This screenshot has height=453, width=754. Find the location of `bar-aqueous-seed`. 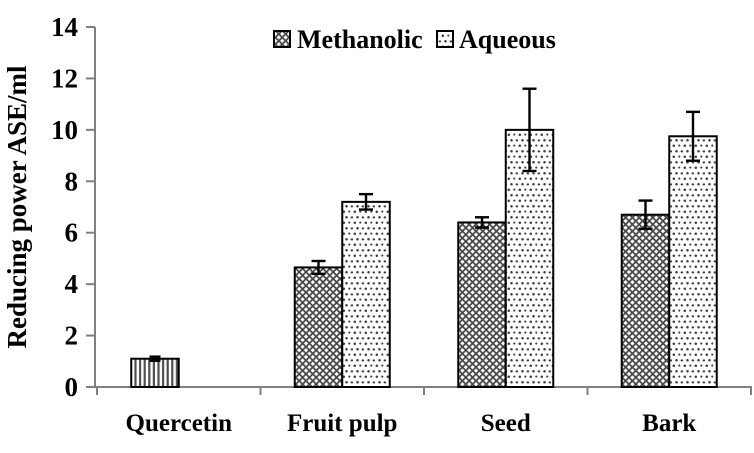

bar-aqueous-seed is located at coordinates (529, 258).